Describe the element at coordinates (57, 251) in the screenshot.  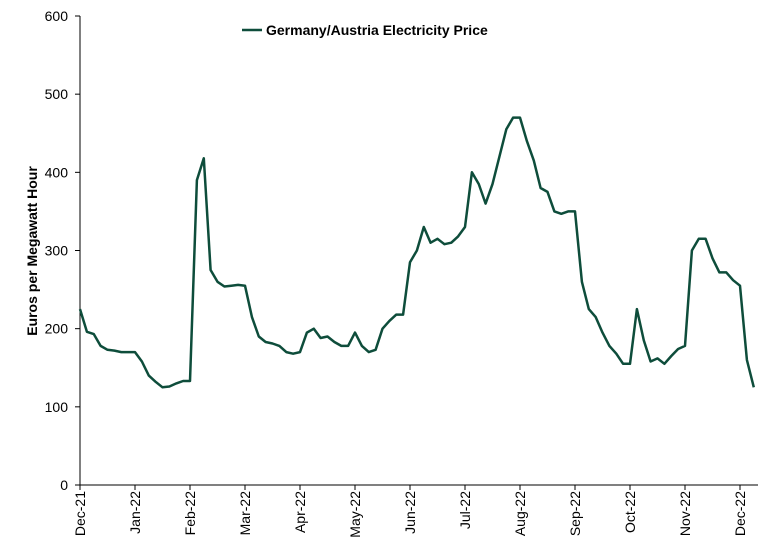
I see `y-tick-label: 300` at that location.